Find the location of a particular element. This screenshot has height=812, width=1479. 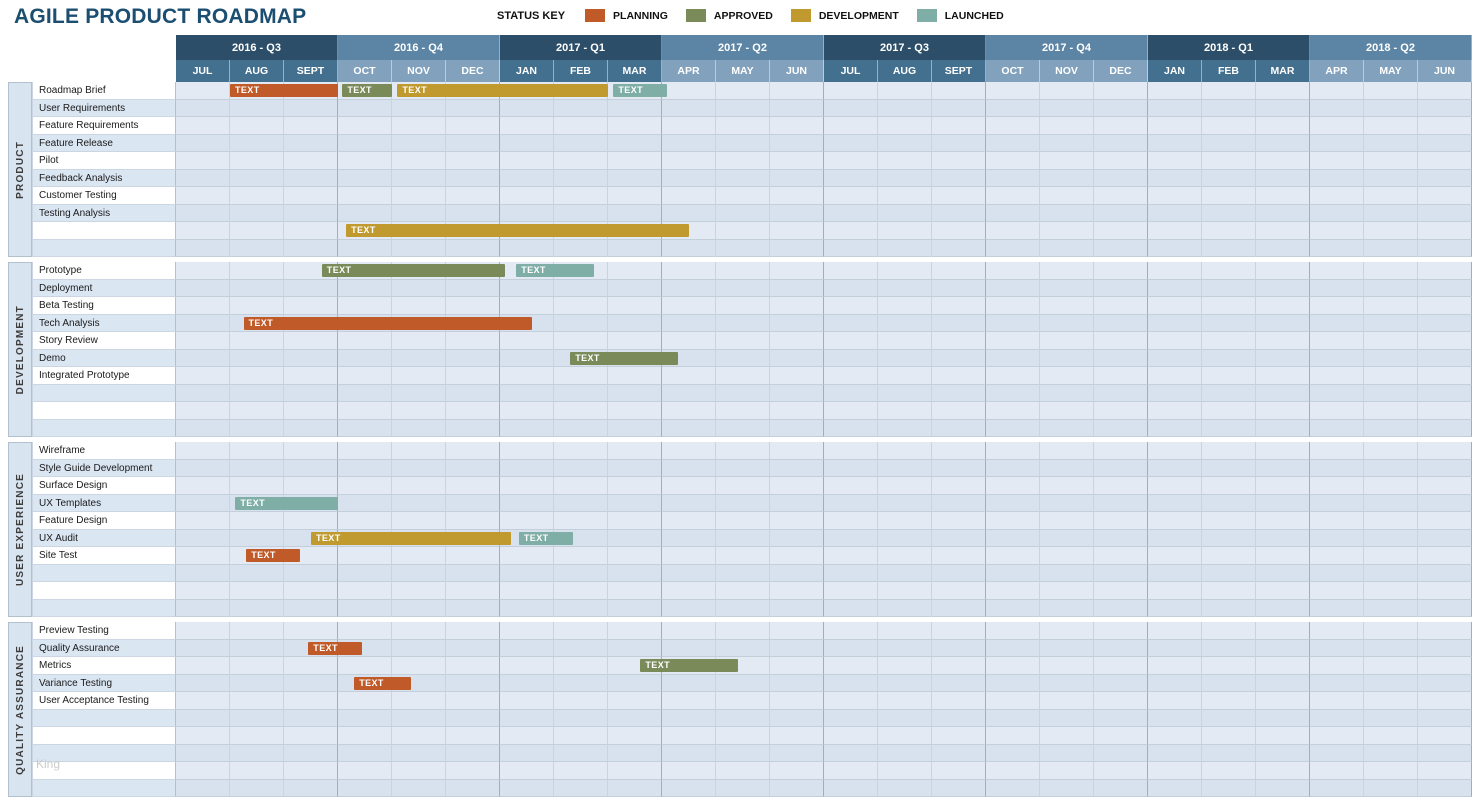

gantt-bar-launched: TEXT is located at coordinates (286, 503).